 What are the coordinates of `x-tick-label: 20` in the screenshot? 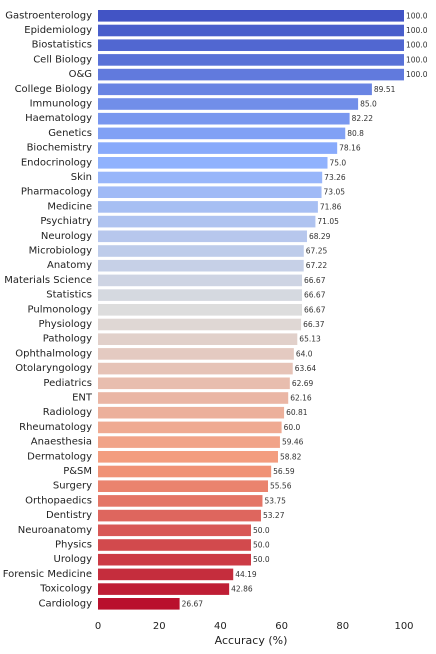 It's located at (159, 626).